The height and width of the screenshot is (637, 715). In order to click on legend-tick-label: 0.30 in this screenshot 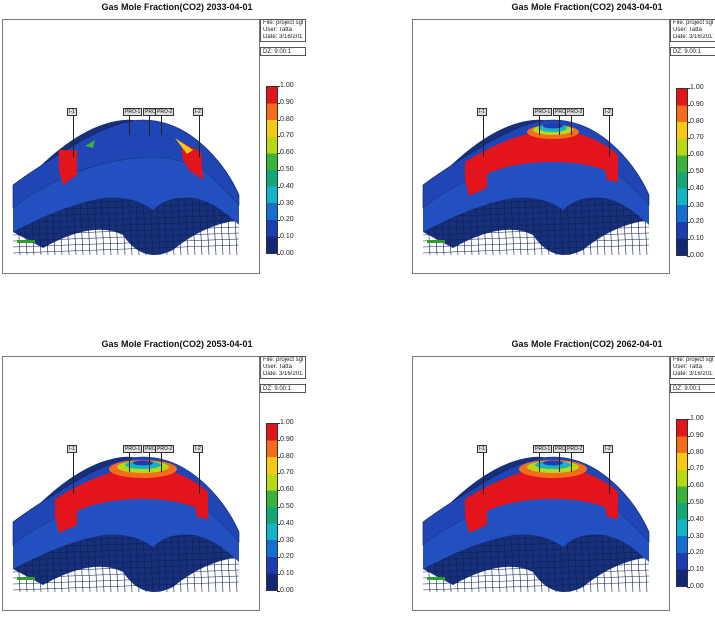, I will do `click(285, 203)`.